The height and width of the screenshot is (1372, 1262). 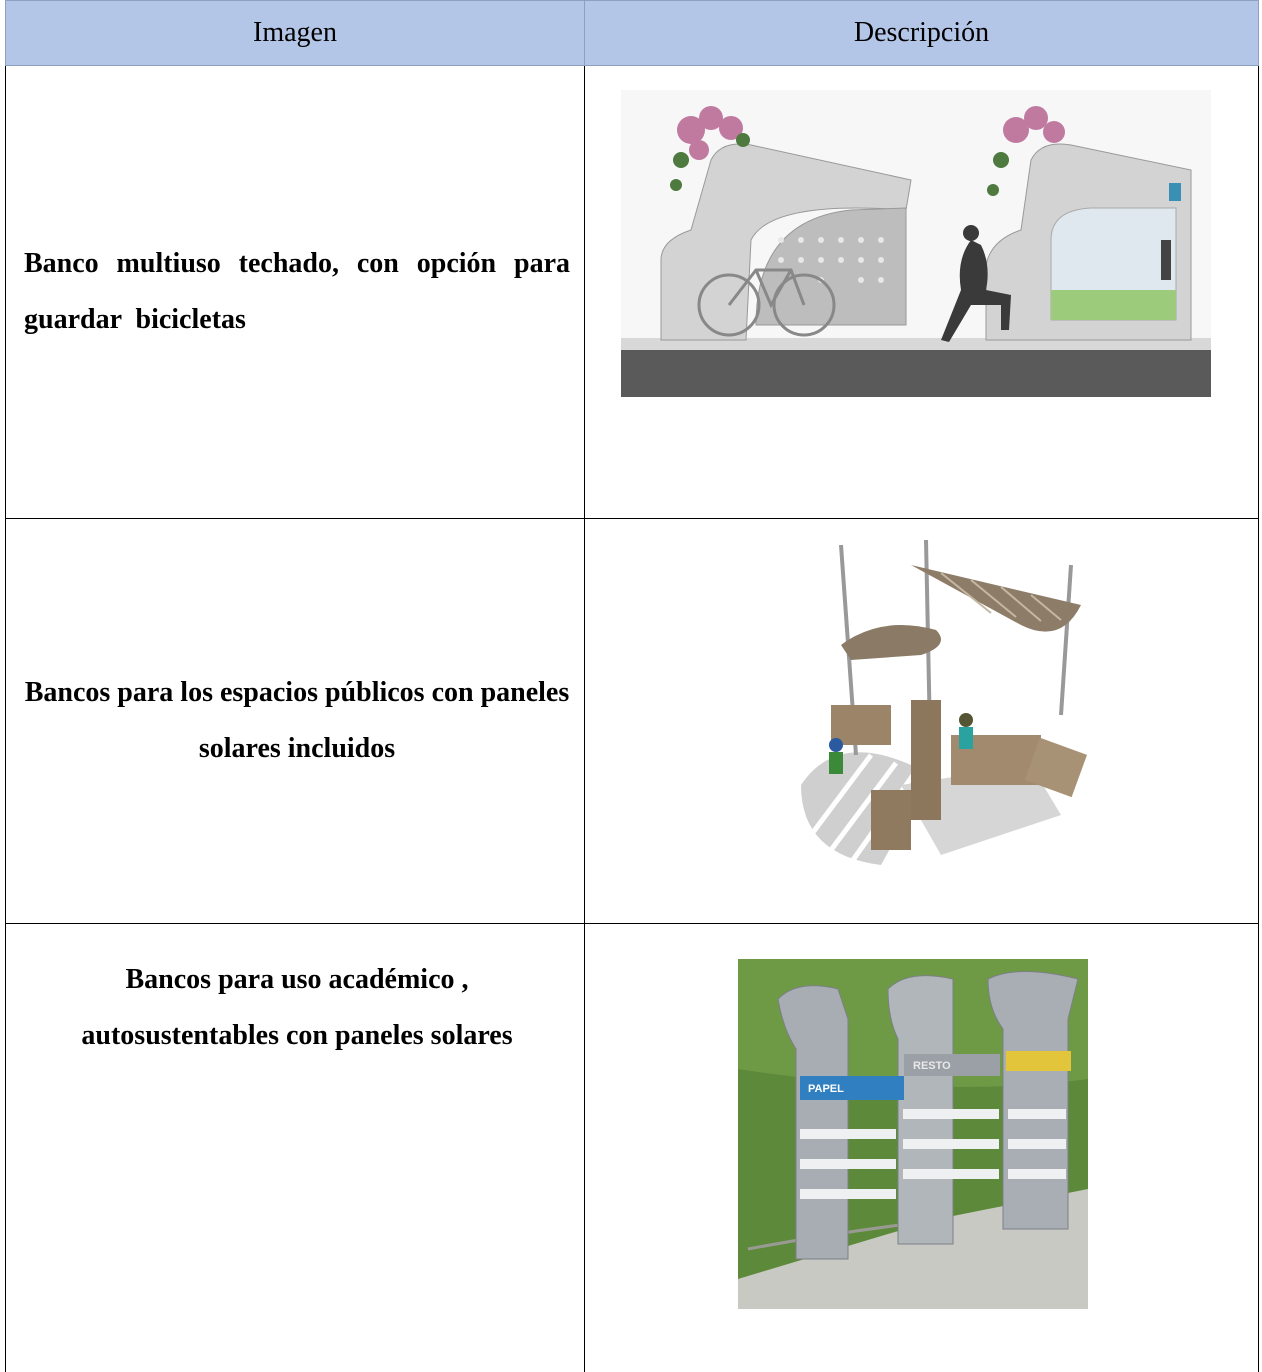 What do you see at coordinates (932, 1066) in the screenshot?
I see `image-label: RESTO` at bounding box center [932, 1066].